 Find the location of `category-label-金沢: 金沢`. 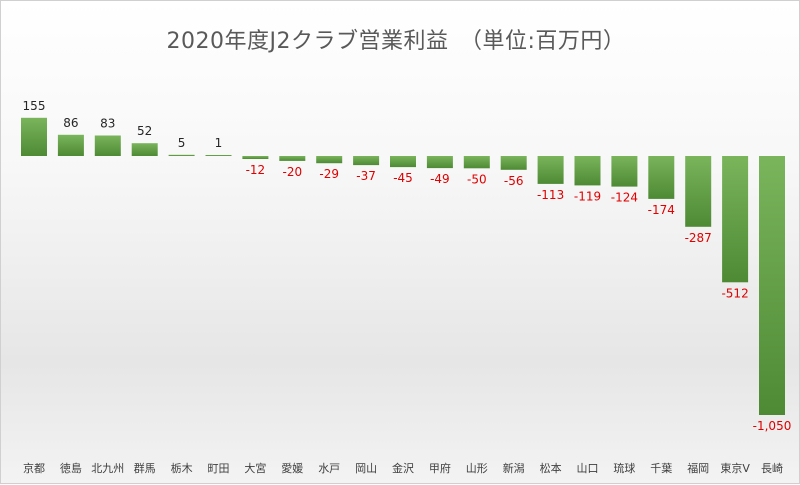

category-label-金沢: 金沢 is located at coordinates (403, 468).